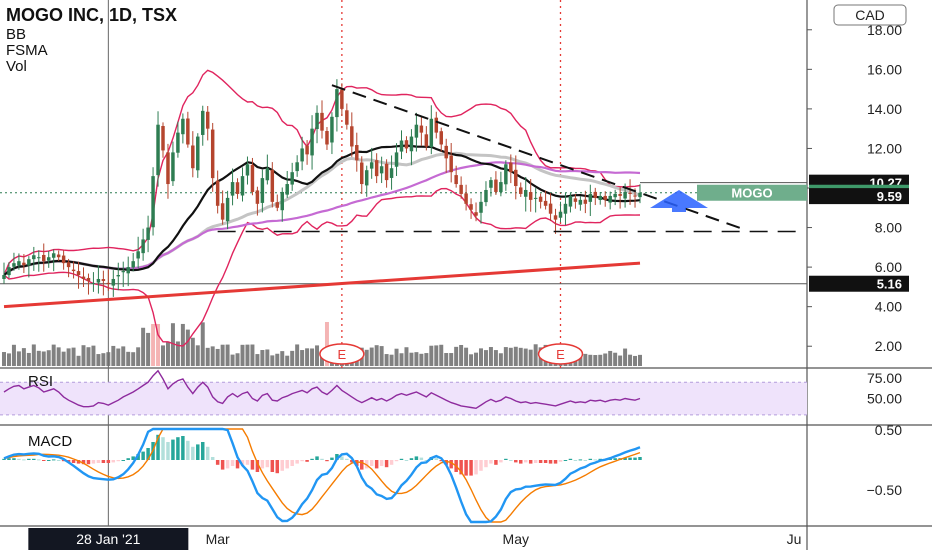  What do you see at coordinates (679, 201) in the screenshot?
I see `up-arrow-icon` at bounding box center [679, 201].